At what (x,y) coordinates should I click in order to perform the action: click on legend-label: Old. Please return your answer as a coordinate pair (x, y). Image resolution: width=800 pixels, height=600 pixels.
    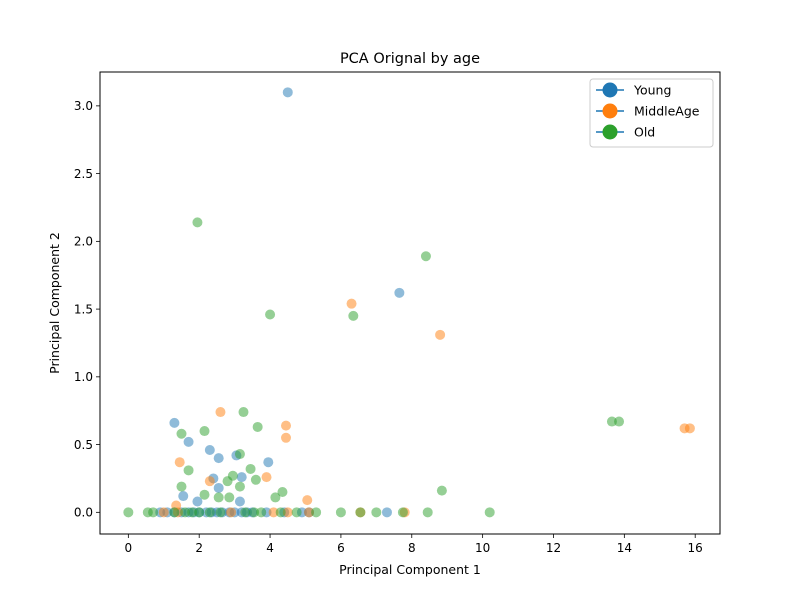
    Looking at the image, I should click on (644, 132).